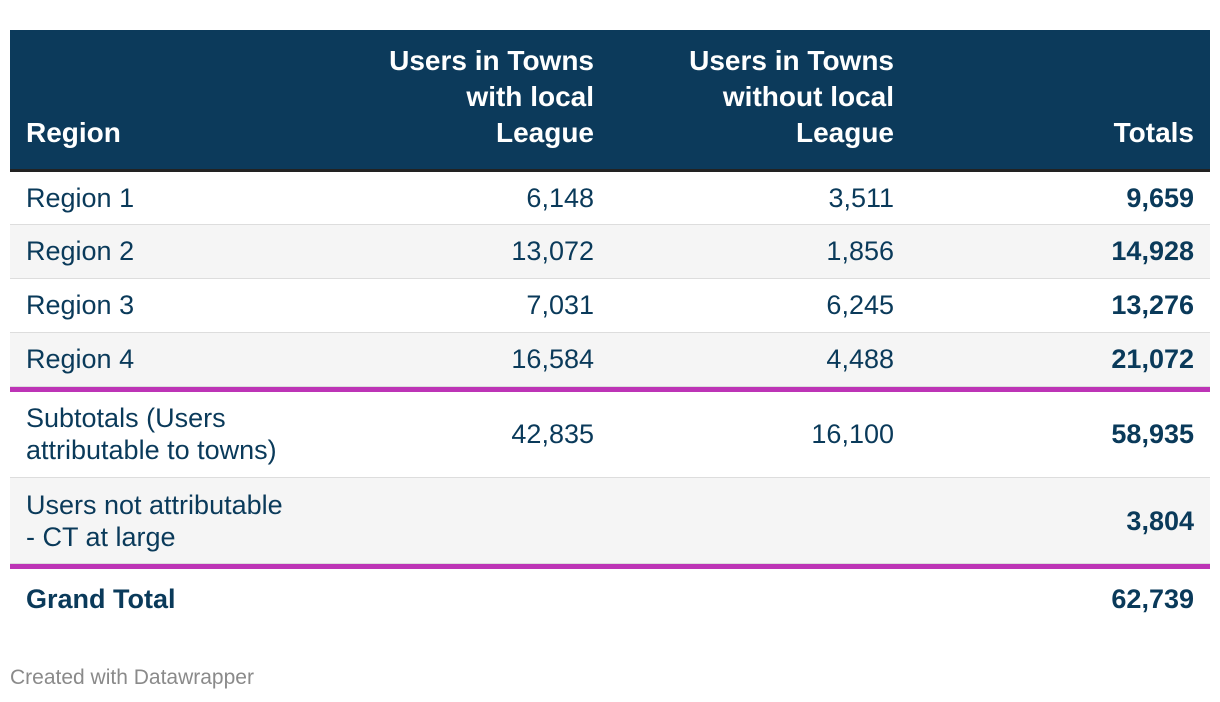  I want to click on cell-without-league: 6,245, so click(760, 305).